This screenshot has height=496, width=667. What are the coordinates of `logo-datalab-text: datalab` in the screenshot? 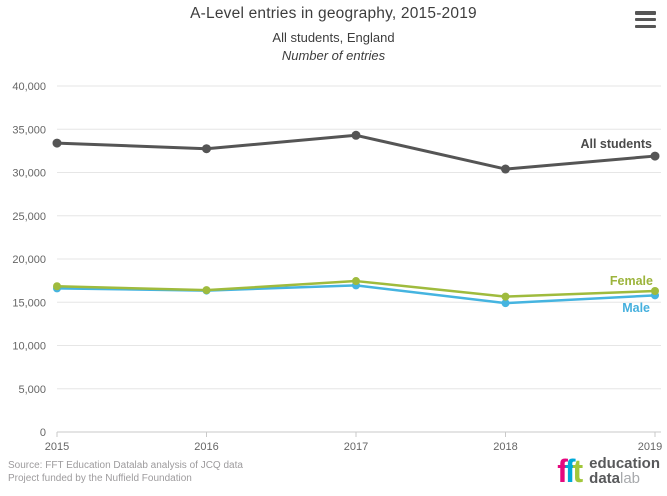 It's located at (624, 479).